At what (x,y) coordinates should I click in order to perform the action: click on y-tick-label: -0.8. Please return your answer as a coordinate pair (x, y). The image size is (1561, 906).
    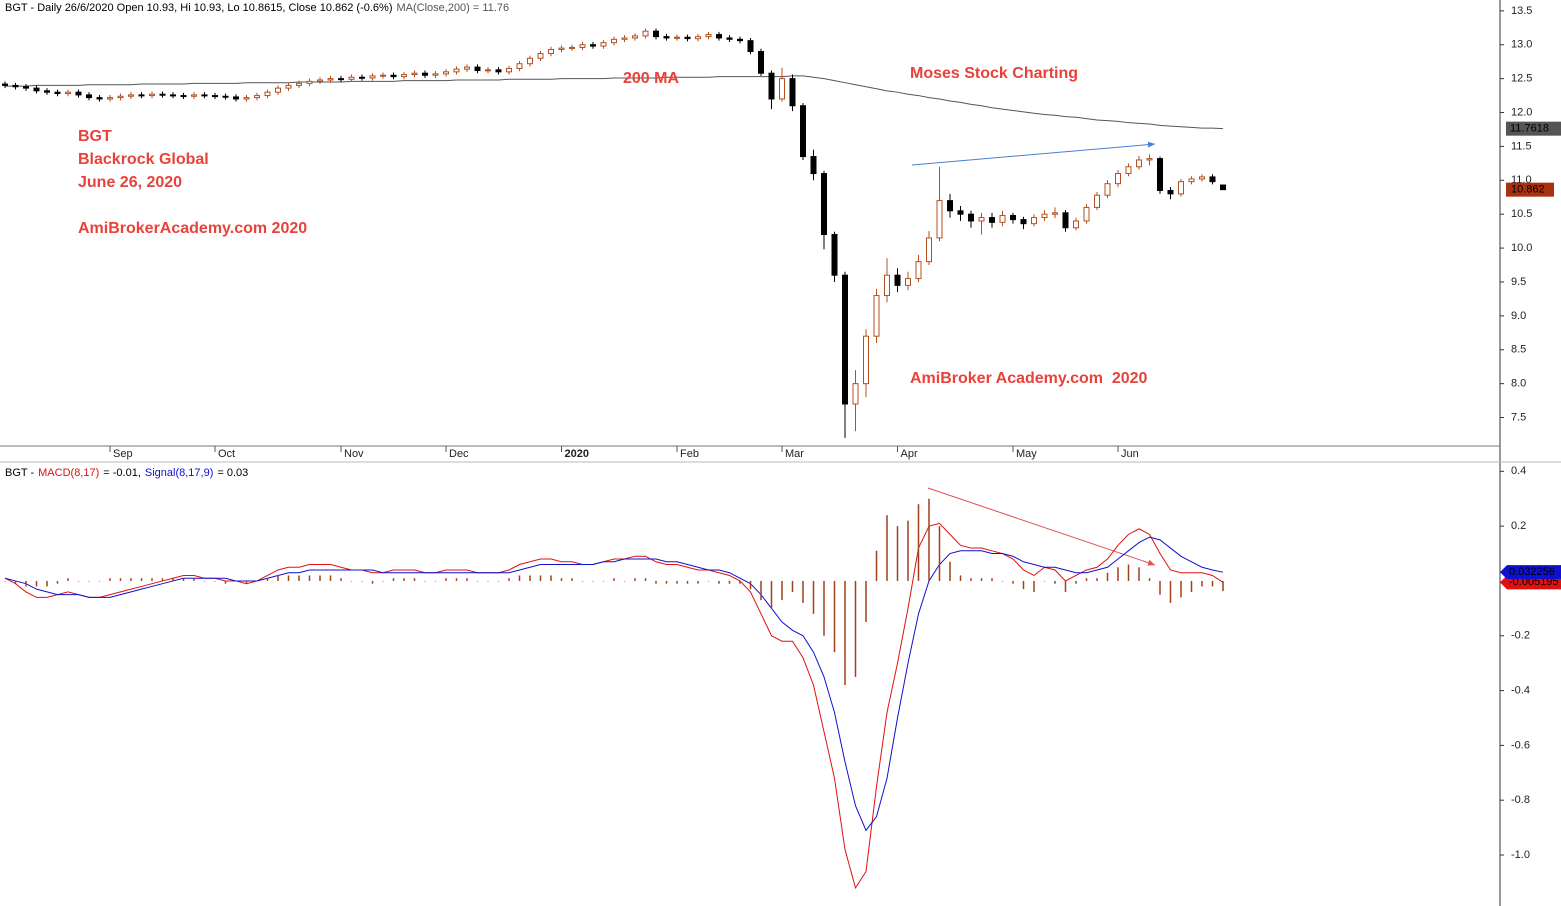
    Looking at the image, I should click on (1520, 800).